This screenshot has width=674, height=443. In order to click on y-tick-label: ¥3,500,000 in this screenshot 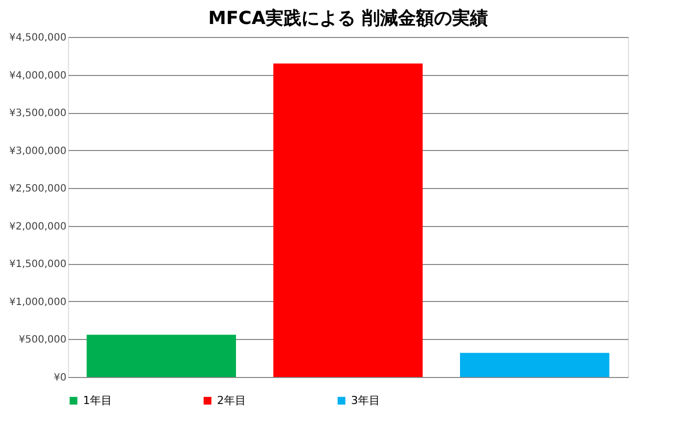, I will do `click(37, 114)`.